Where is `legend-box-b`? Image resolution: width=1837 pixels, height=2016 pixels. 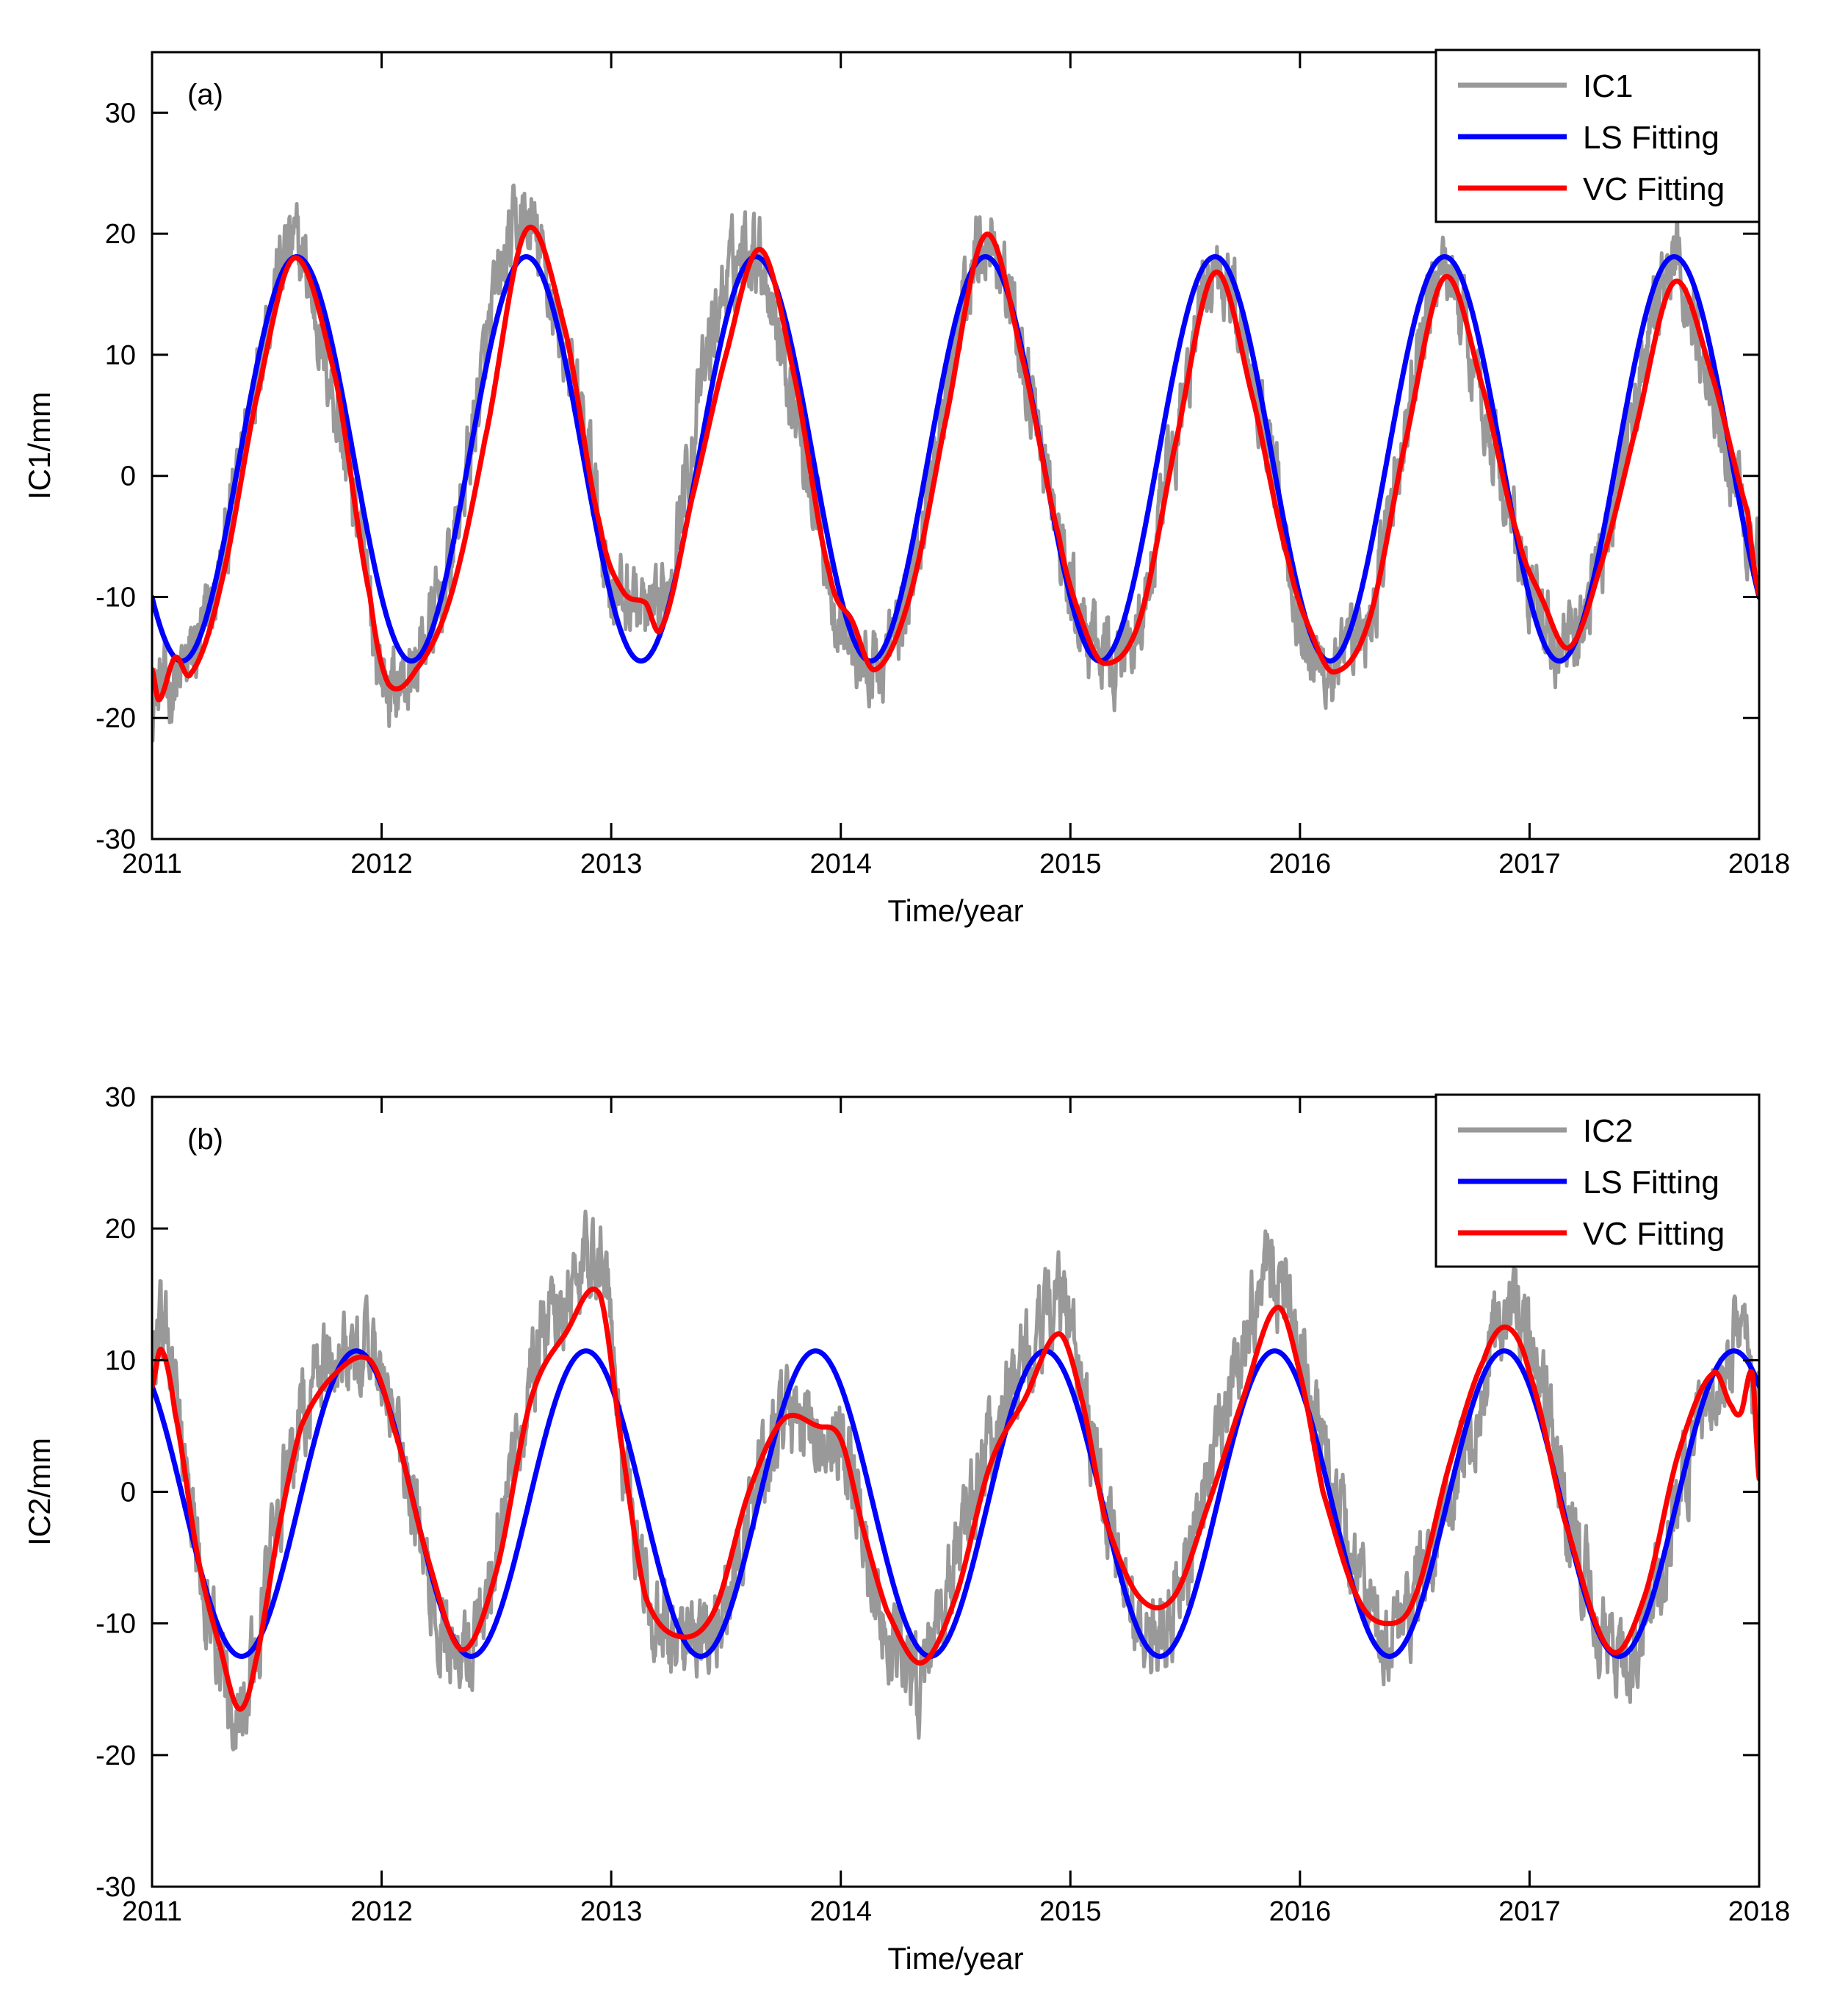
legend-box-b is located at coordinates (1597, 1181).